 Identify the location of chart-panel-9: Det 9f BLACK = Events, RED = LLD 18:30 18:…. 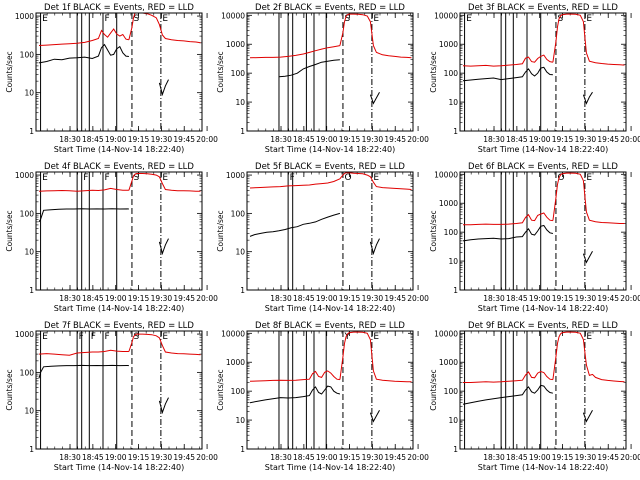
(534, 396).